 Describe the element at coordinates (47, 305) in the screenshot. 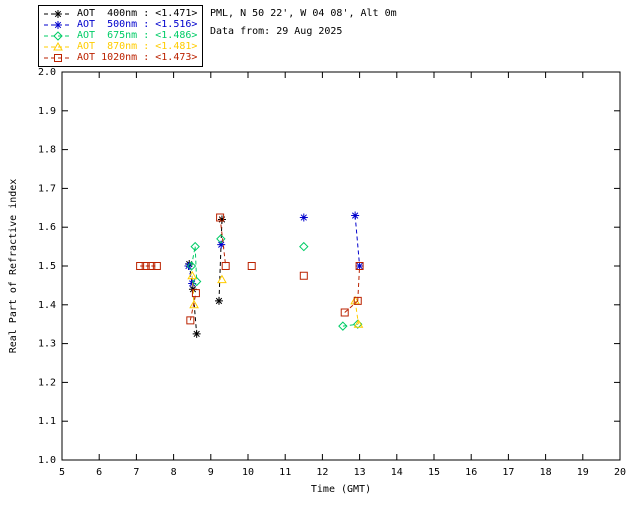

I see `y-tick-label: 1.4` at that location.